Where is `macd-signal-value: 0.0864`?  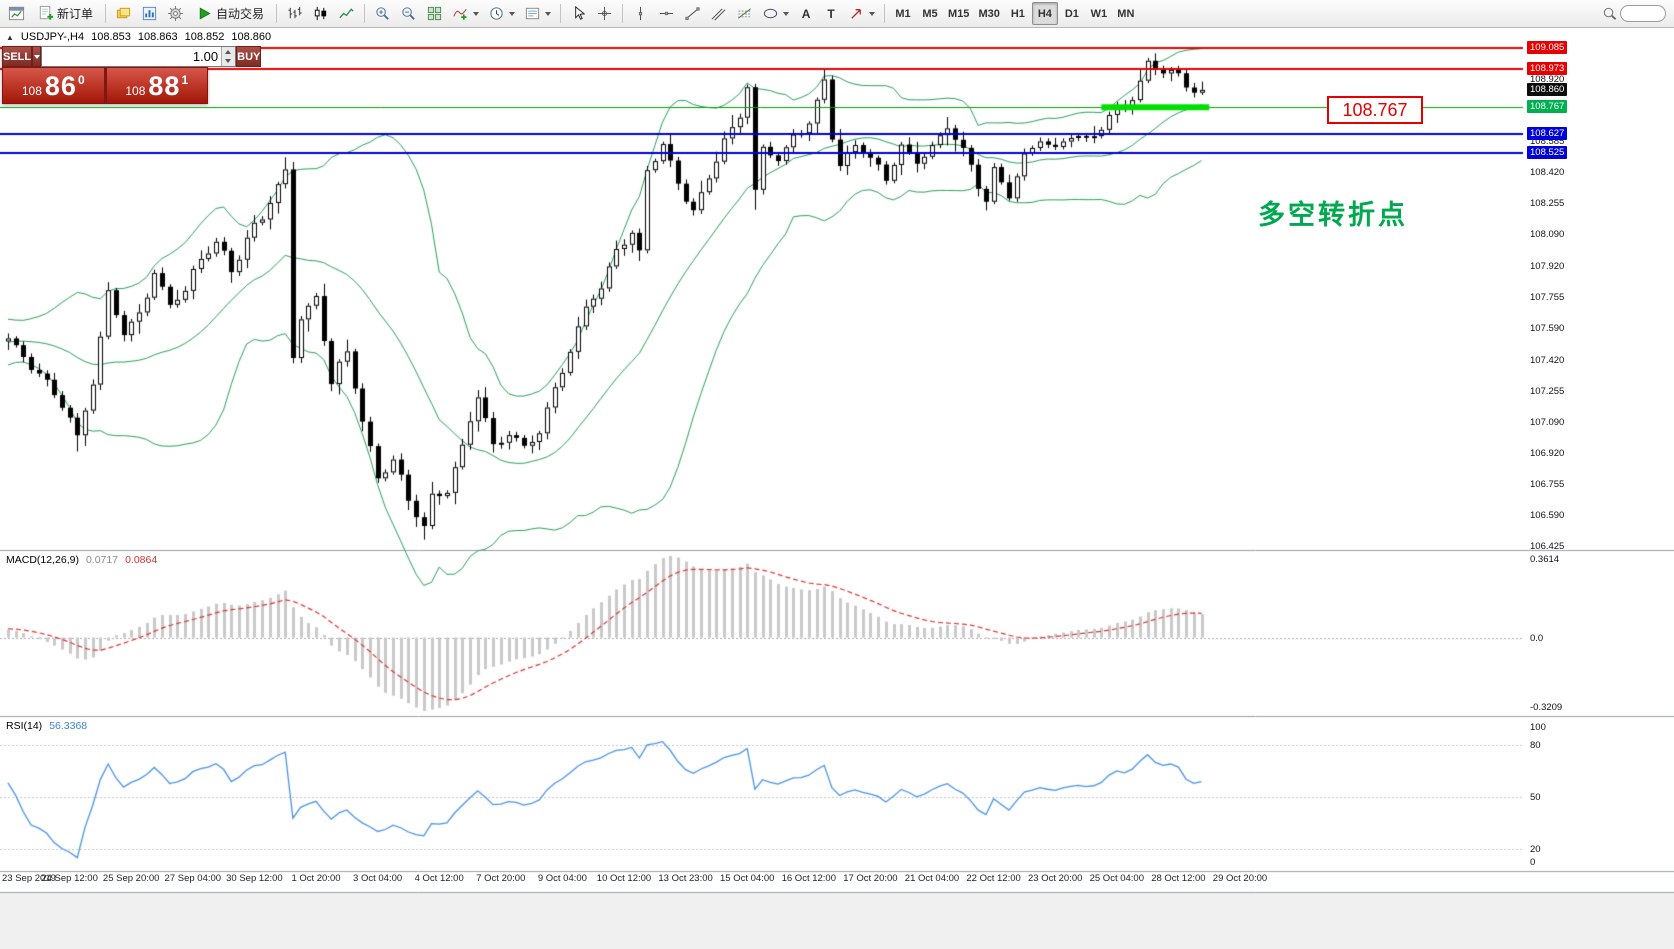
macd-signal-value: 0.0864 is located at coordinates (141, 560).